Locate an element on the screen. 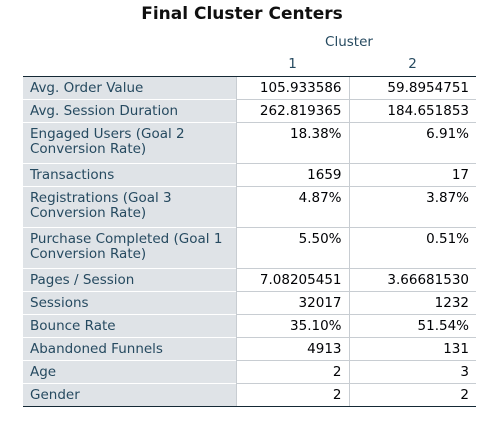 The height and width of the screenshot is (431, 498). cluster-1-value: 105.933586 is located at coordinates (292, 87).